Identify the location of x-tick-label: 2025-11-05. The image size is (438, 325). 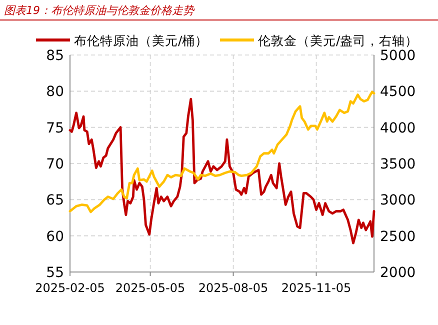
(316, 288).